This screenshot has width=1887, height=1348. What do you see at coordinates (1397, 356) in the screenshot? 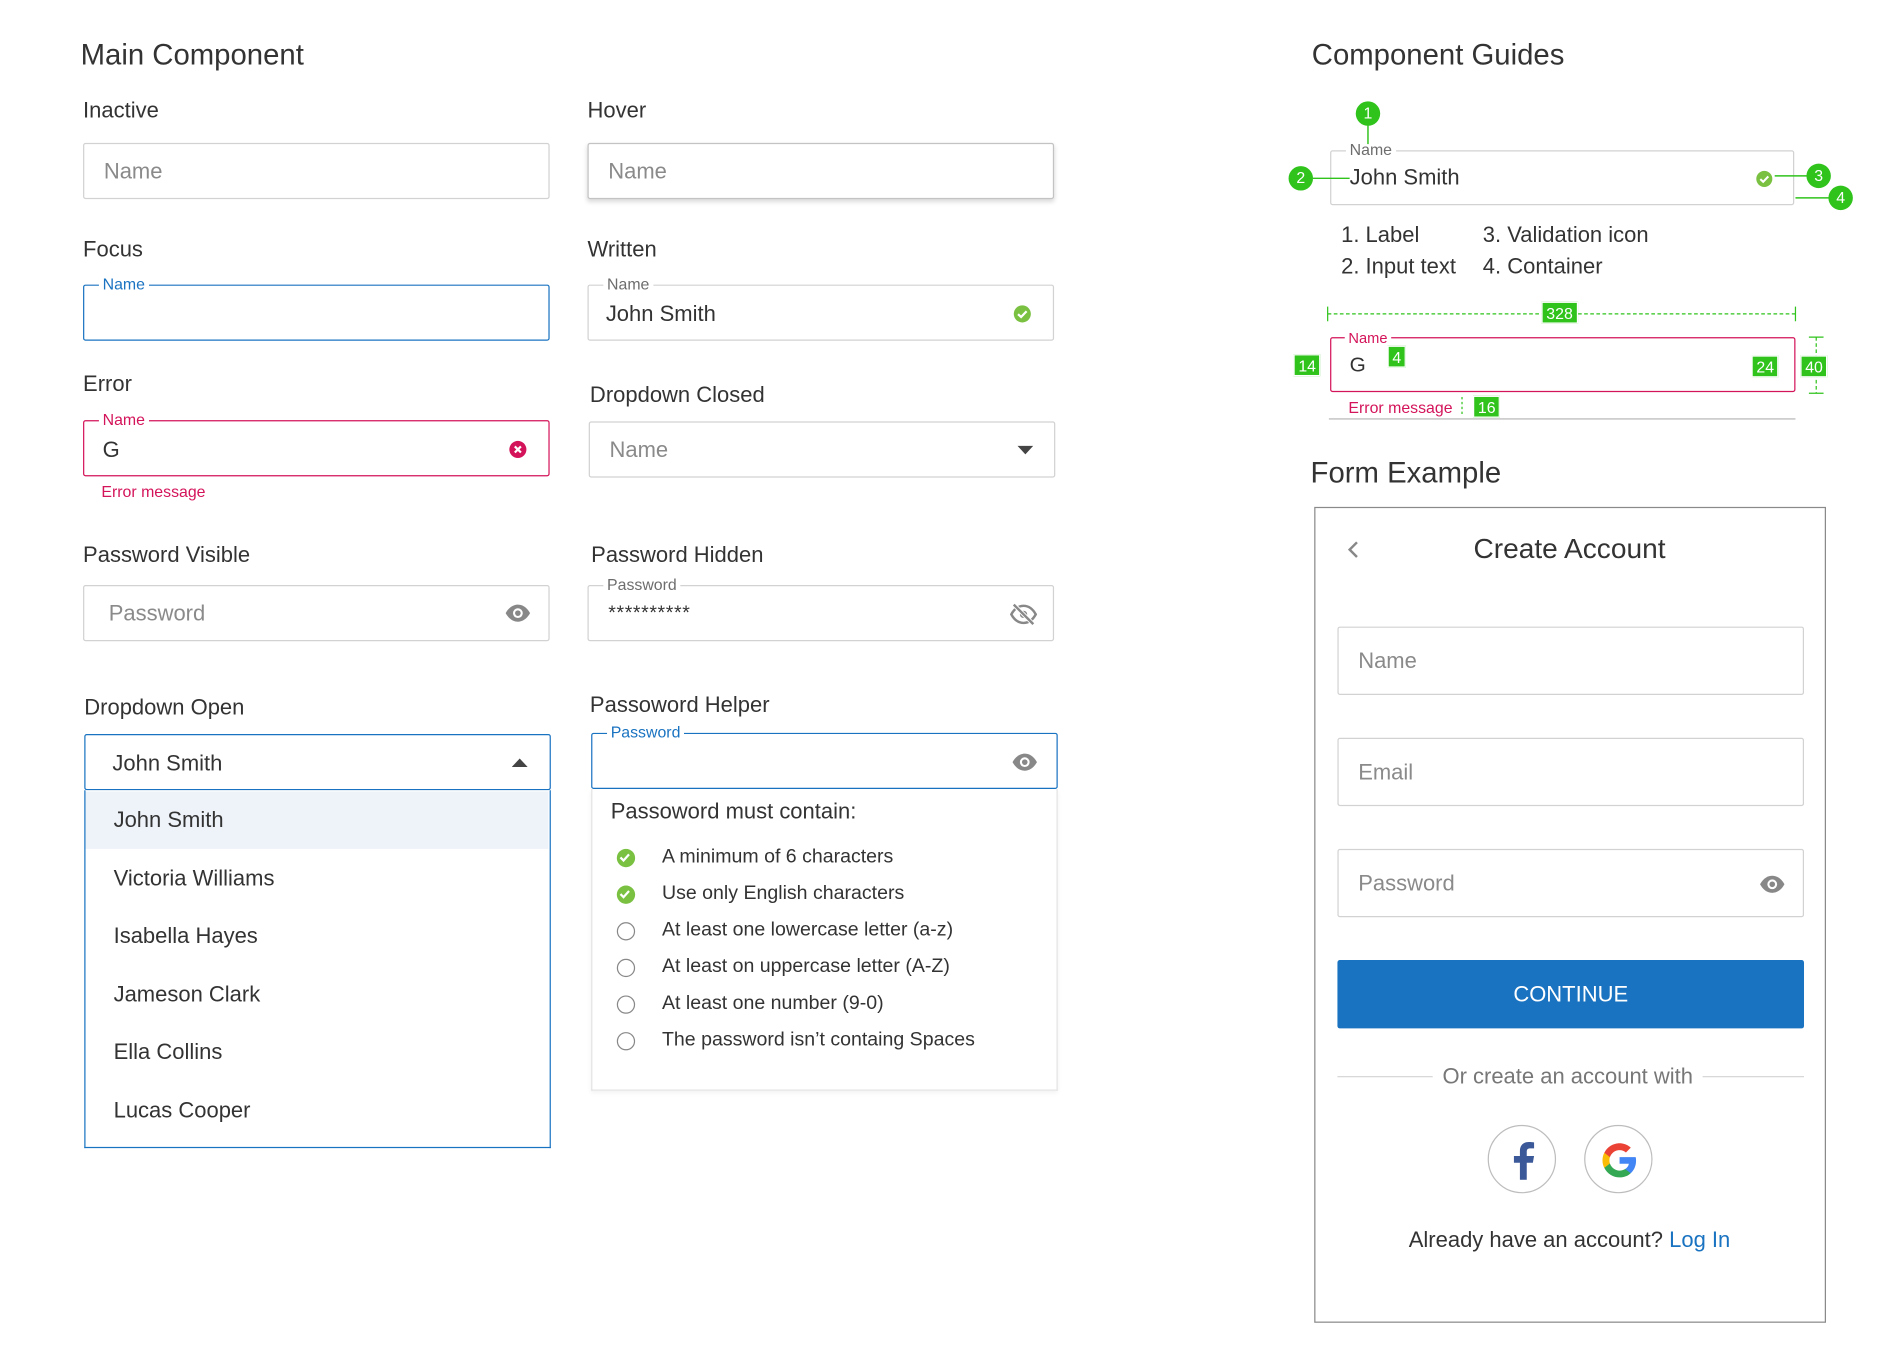
I see `spec-label-gap-badge: 4` at bounding box center [1397, 356].